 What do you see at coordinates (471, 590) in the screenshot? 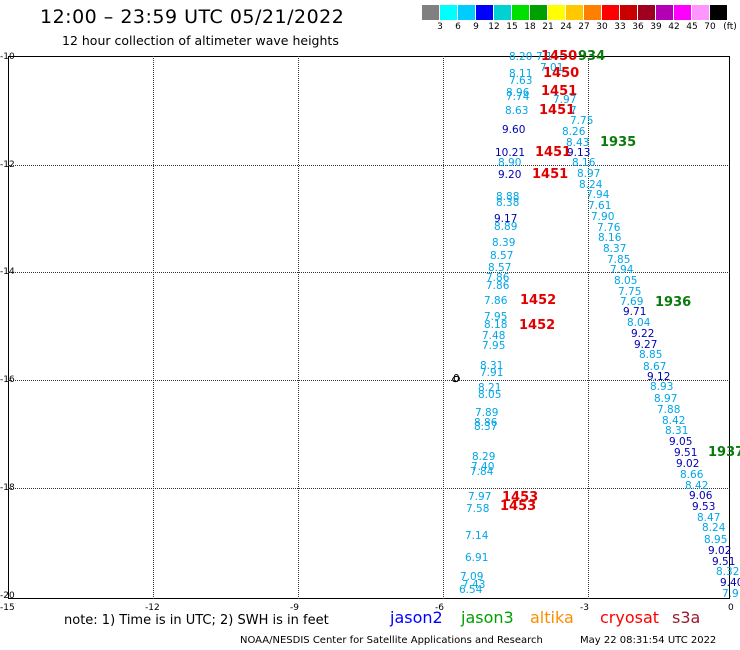
I see `wave-reading-cyan: 6.54` at bounding box center [471, 590].